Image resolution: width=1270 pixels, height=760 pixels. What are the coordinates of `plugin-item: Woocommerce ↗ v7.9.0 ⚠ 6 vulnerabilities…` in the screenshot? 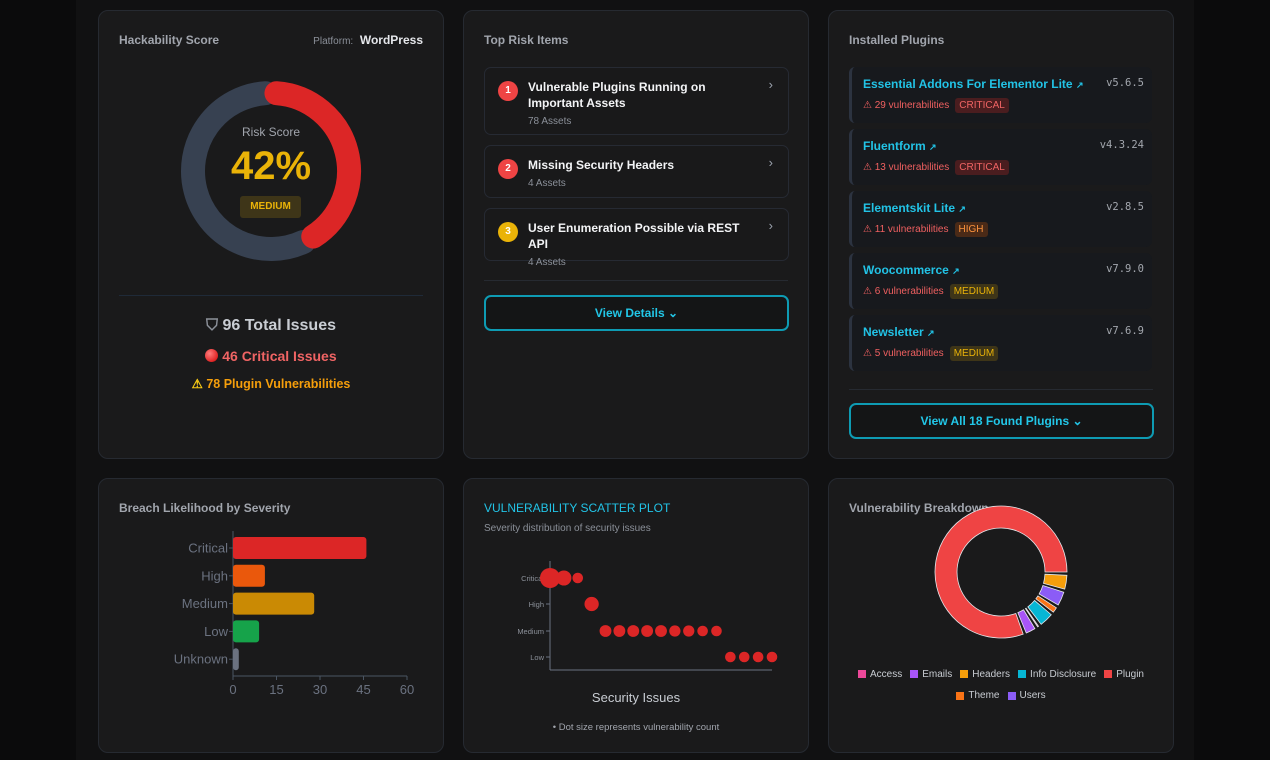 It's located at (1000, 281).